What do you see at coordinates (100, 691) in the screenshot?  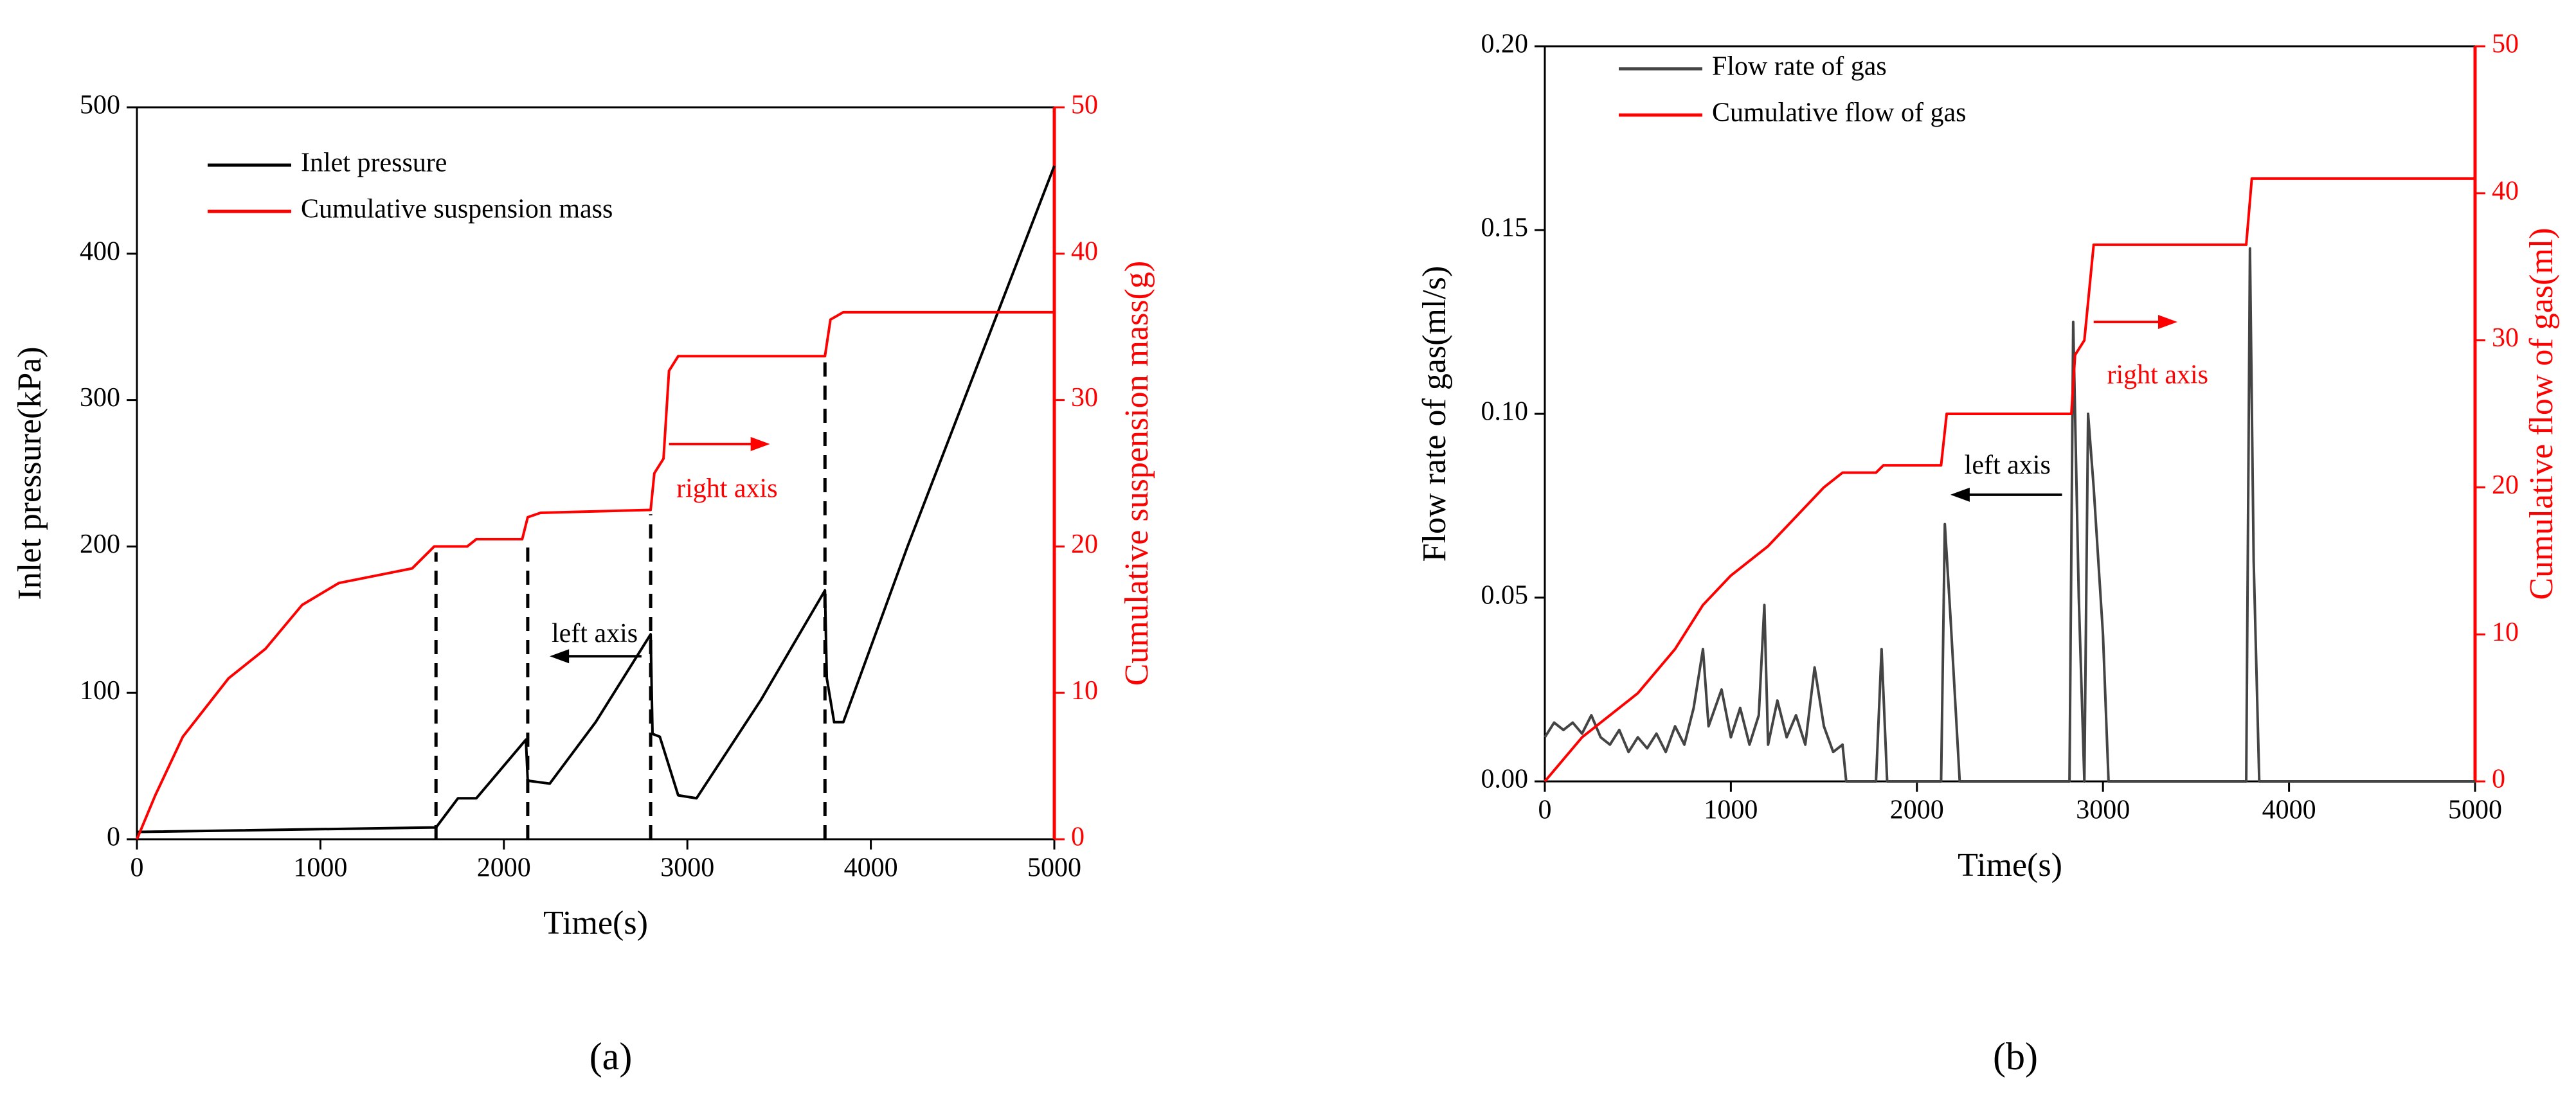 I see `y-tick-label: 100` at bounding box center [100, 691].